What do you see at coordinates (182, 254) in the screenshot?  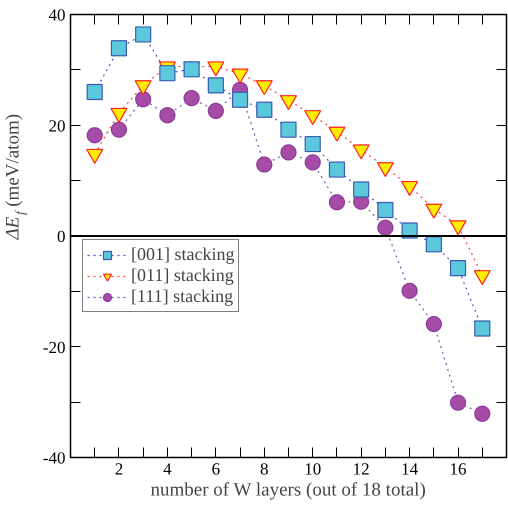 I see `legend-label: [001] stacking` at bounding box center [182, 254].